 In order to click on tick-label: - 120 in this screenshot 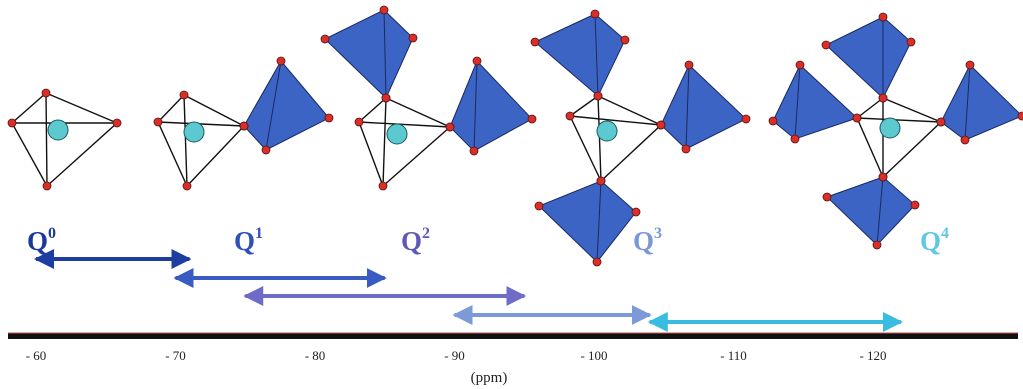, I will do `click(872, 355)`.